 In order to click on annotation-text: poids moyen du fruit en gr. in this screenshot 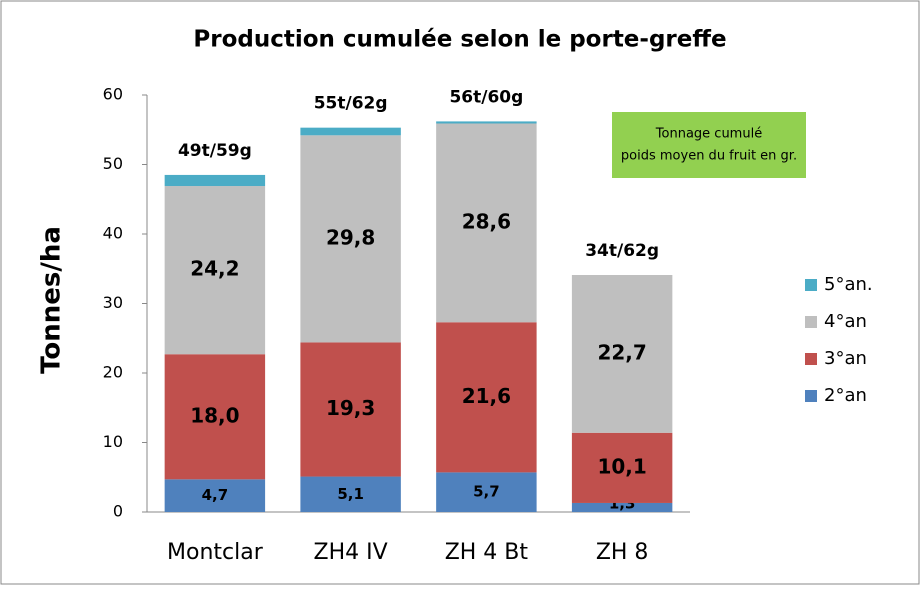, I will do `click(709, 156)`.